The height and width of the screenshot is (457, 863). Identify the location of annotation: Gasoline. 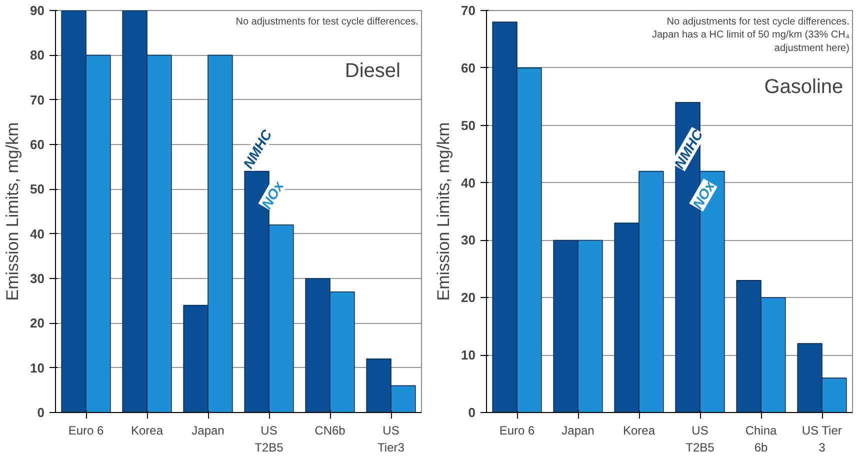
(804, 87).